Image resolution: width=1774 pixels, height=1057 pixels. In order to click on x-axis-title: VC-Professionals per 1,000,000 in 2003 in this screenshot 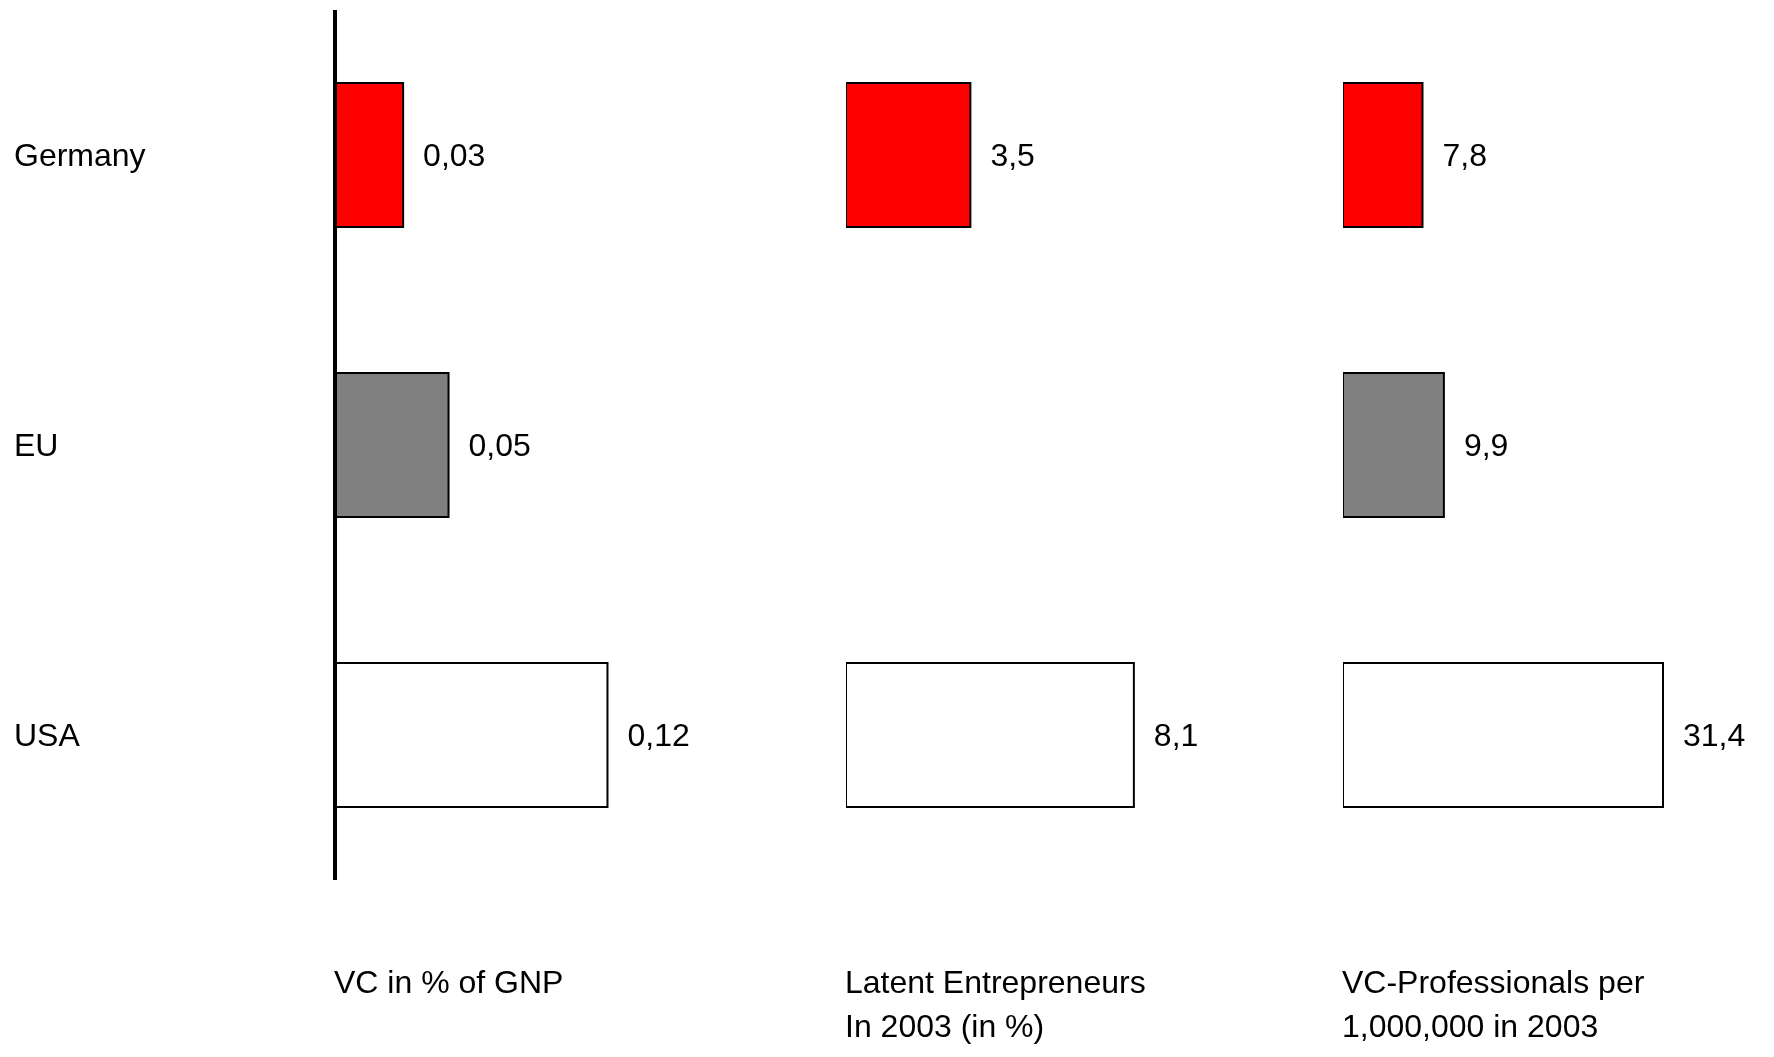, I will do `click(1493, 1004)`.